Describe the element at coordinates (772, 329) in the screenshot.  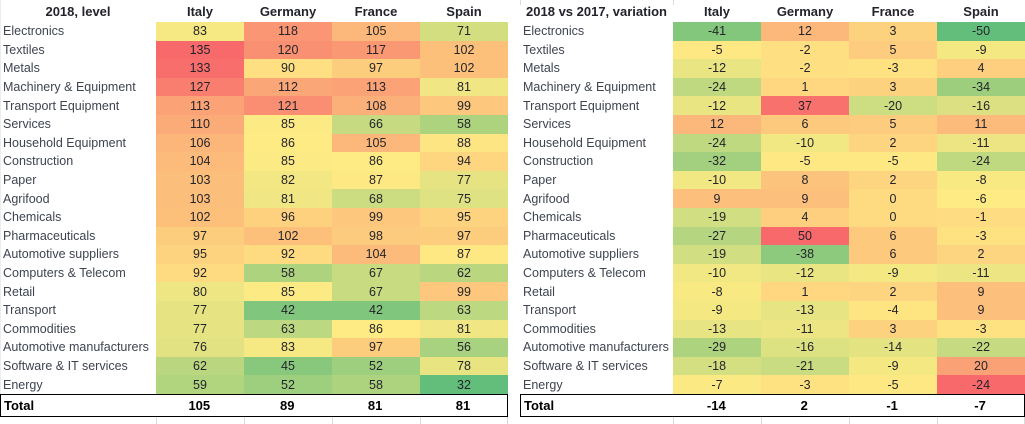
I see `table-row: Commodities -13 -11 3 -3` at that location.